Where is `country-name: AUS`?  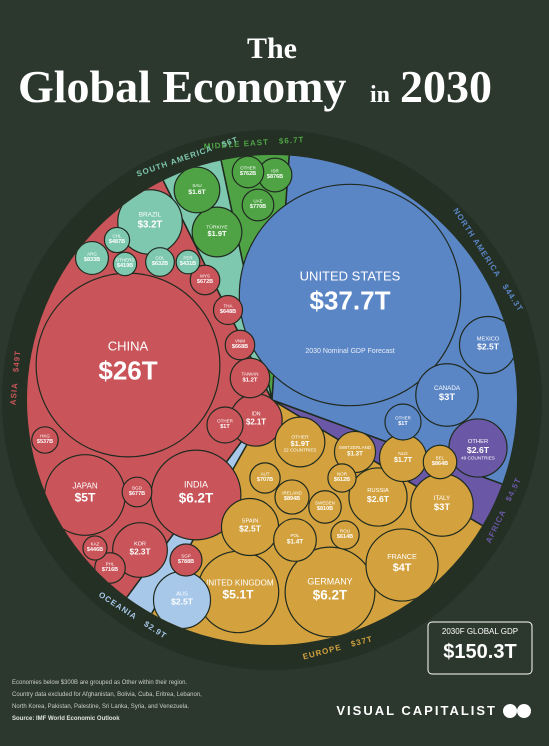
country-name: AUS is located at coordinates (182, 594).